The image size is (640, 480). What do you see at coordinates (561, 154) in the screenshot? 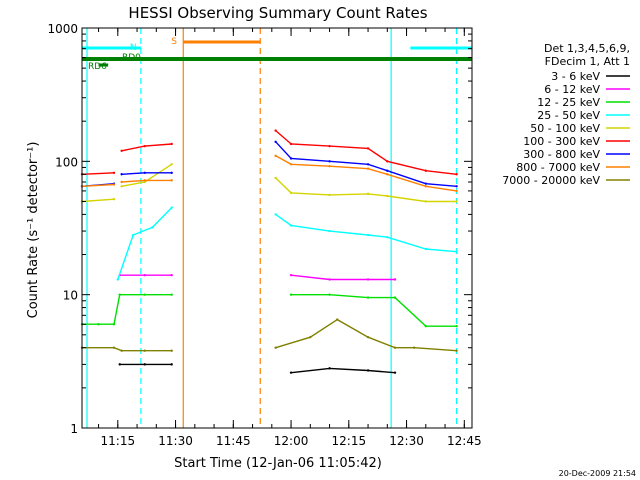
I see `legend-label-6: 300 - 800 keV` at bounding box center [561, 154].